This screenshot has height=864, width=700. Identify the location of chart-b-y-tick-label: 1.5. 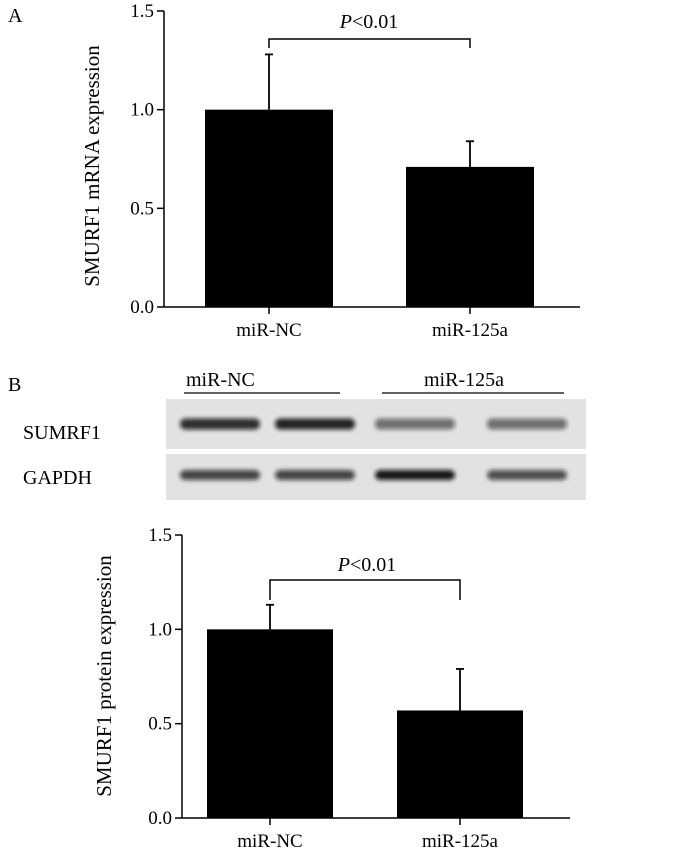
(160, 535).